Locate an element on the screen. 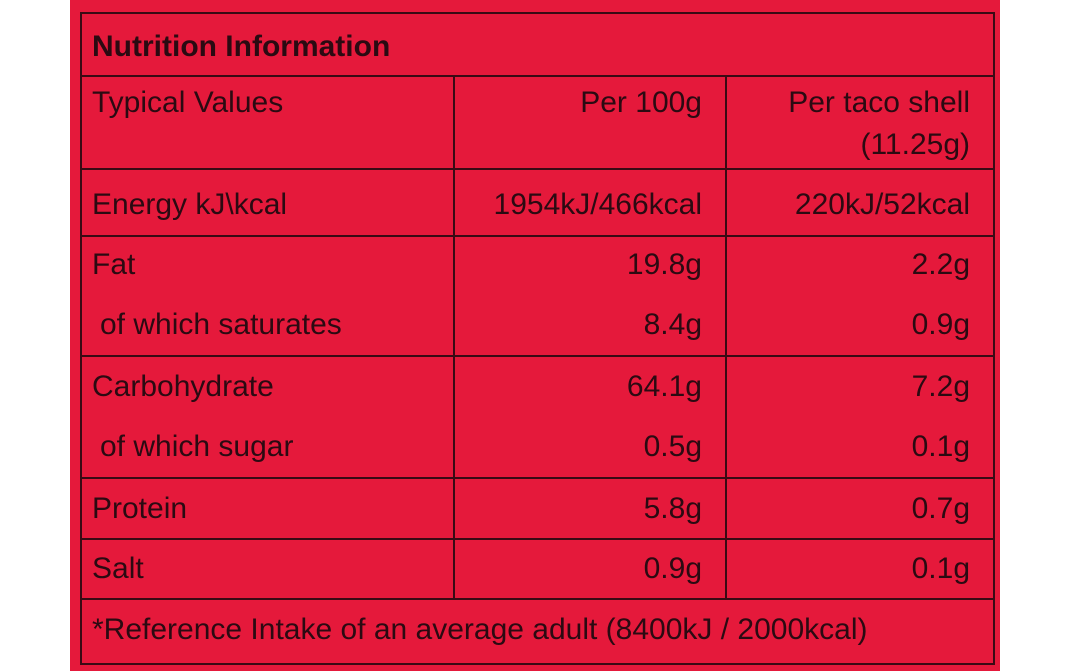 Image resolution: width=1068 pixels, height=671 pixels. header-cell: Per 100g is located at coordinates (641, 102).